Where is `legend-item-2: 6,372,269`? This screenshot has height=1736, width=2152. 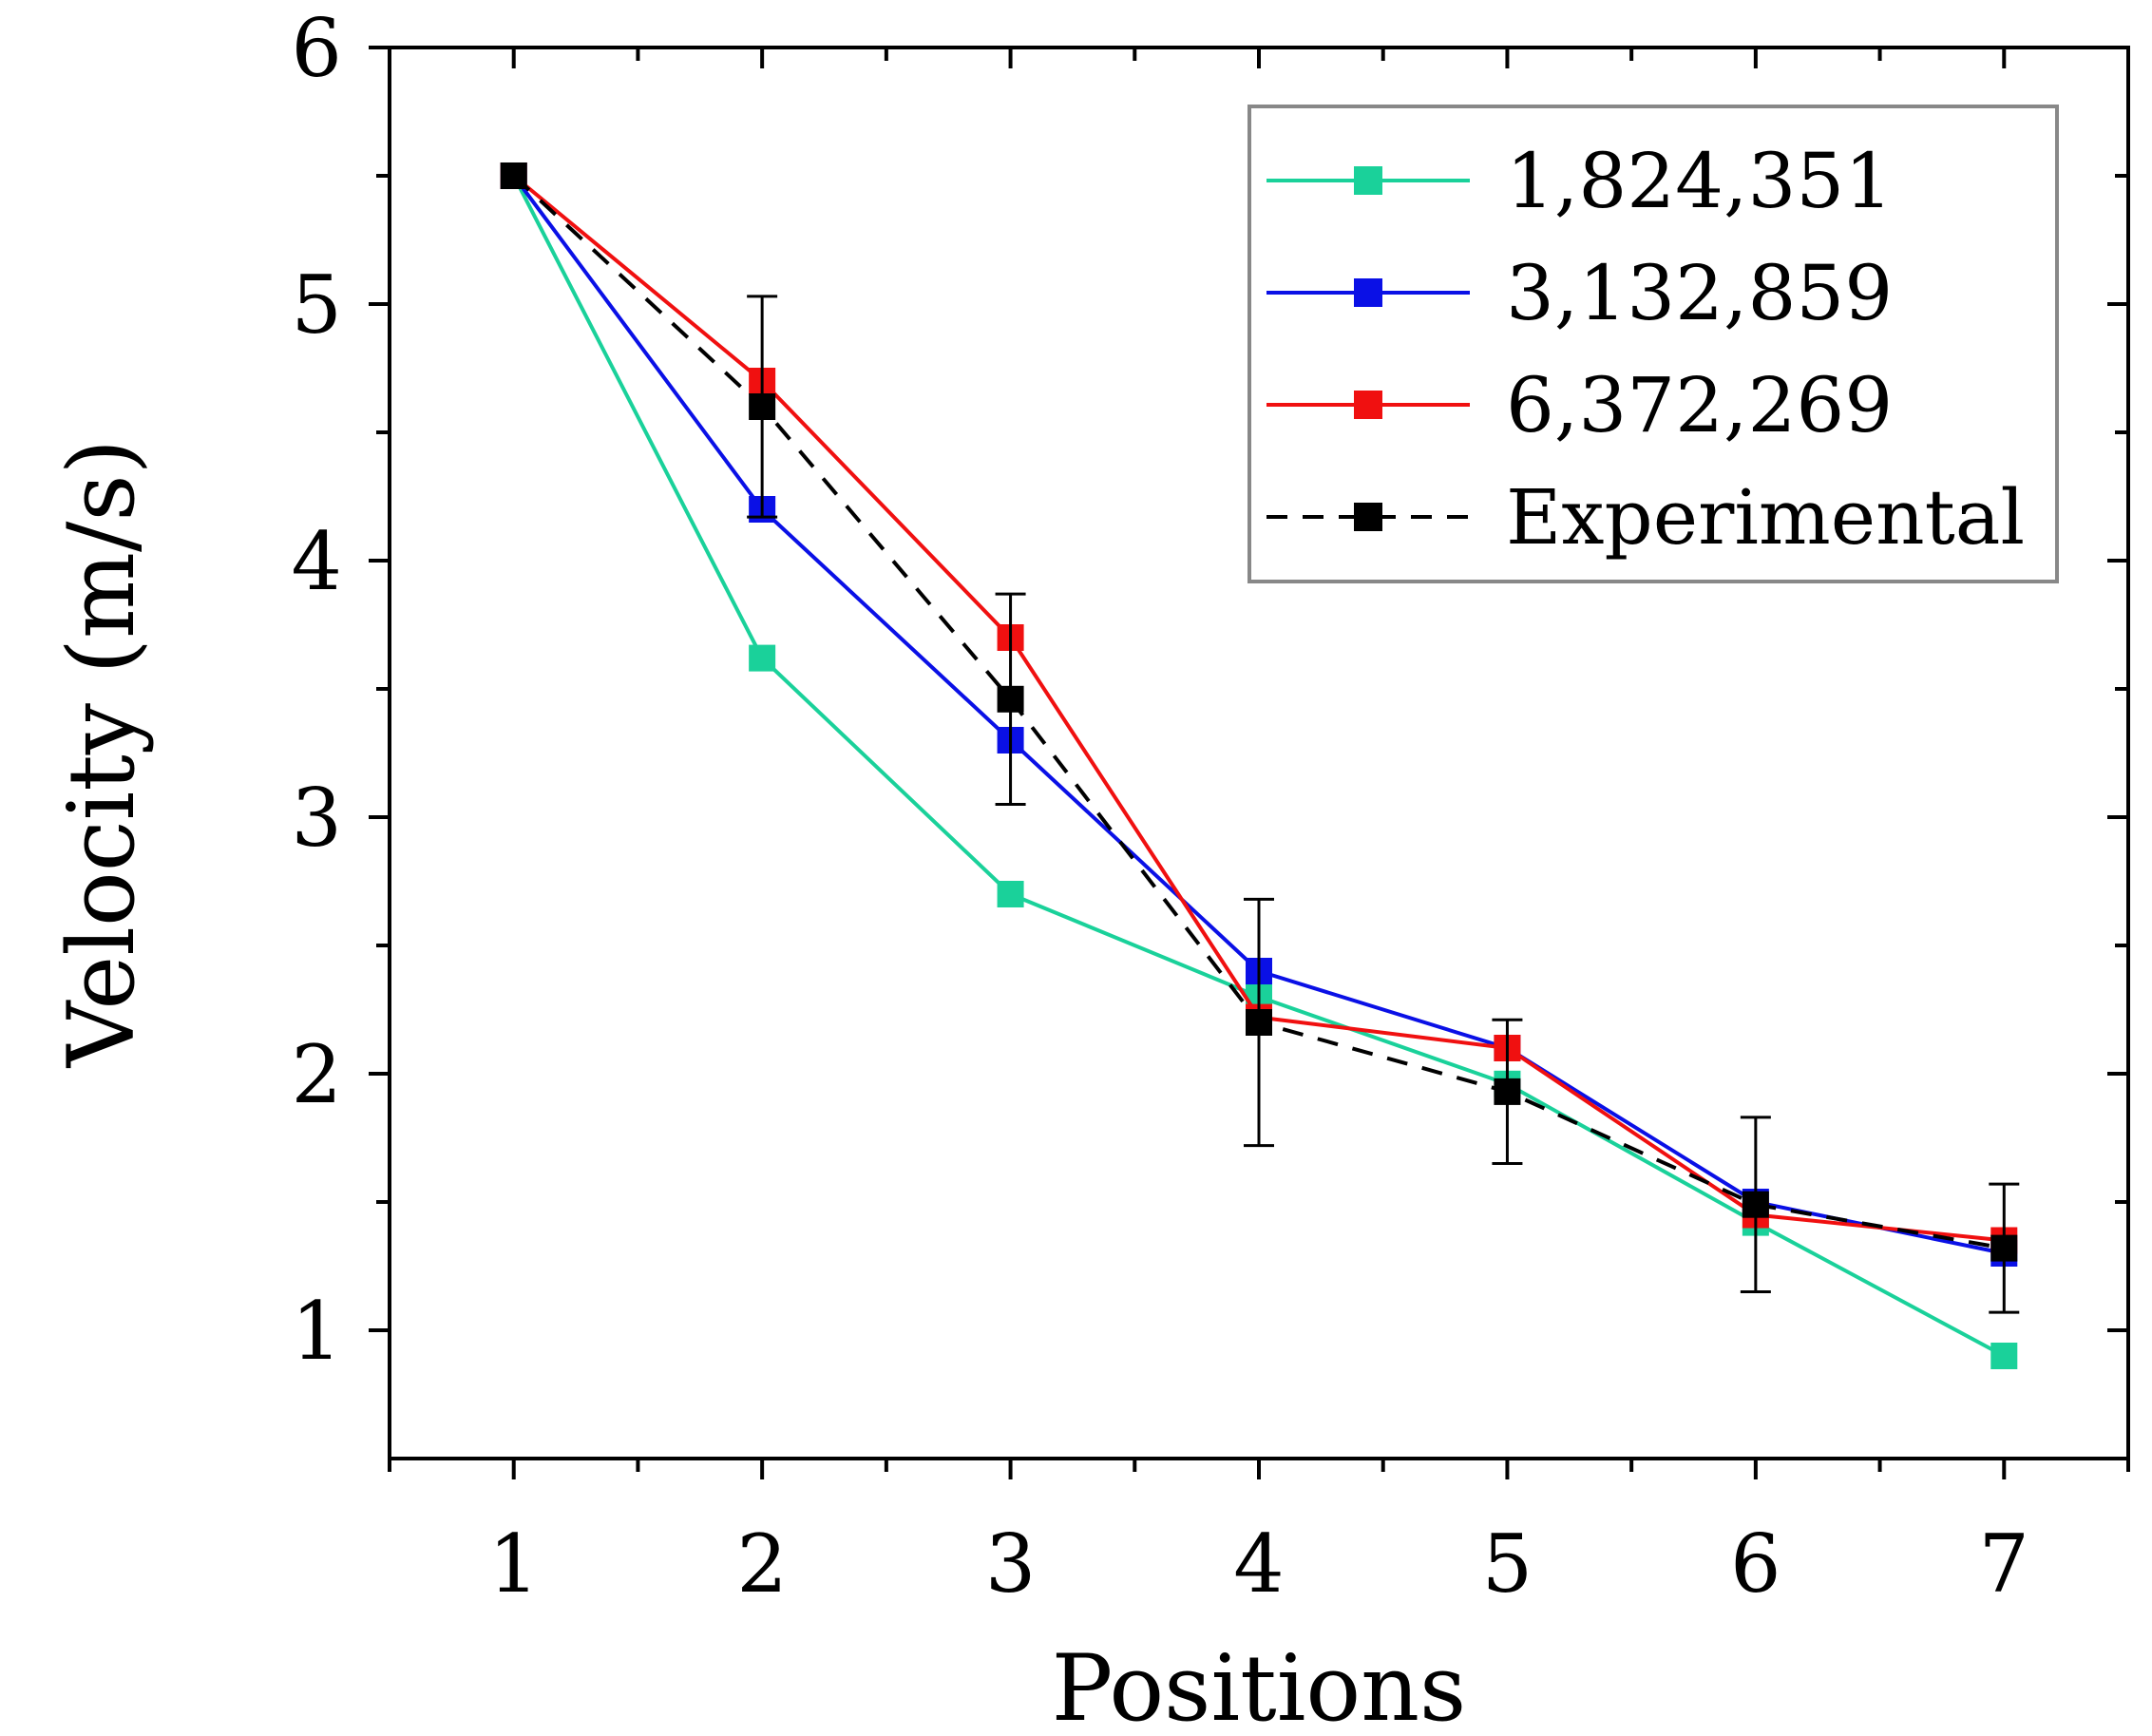 legend-item-2: 6,372,269 is located at coordinates (1579, 405).